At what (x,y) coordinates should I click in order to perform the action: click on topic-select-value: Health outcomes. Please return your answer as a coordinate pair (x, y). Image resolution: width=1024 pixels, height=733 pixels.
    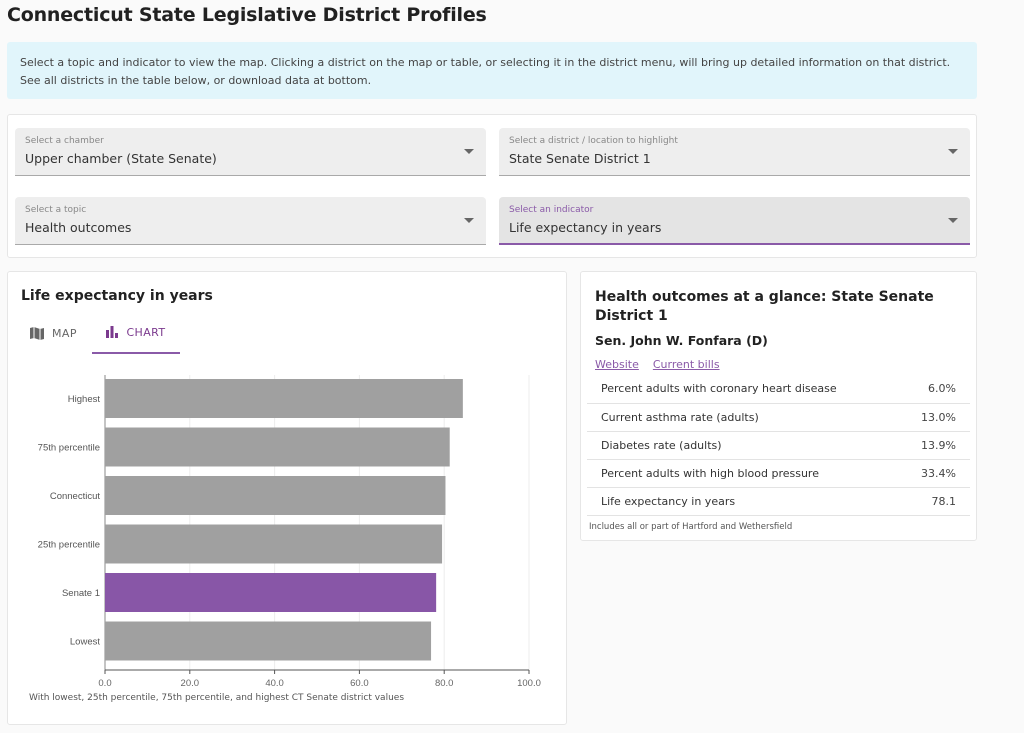
    Looking at the image, I should click on (78, 227).